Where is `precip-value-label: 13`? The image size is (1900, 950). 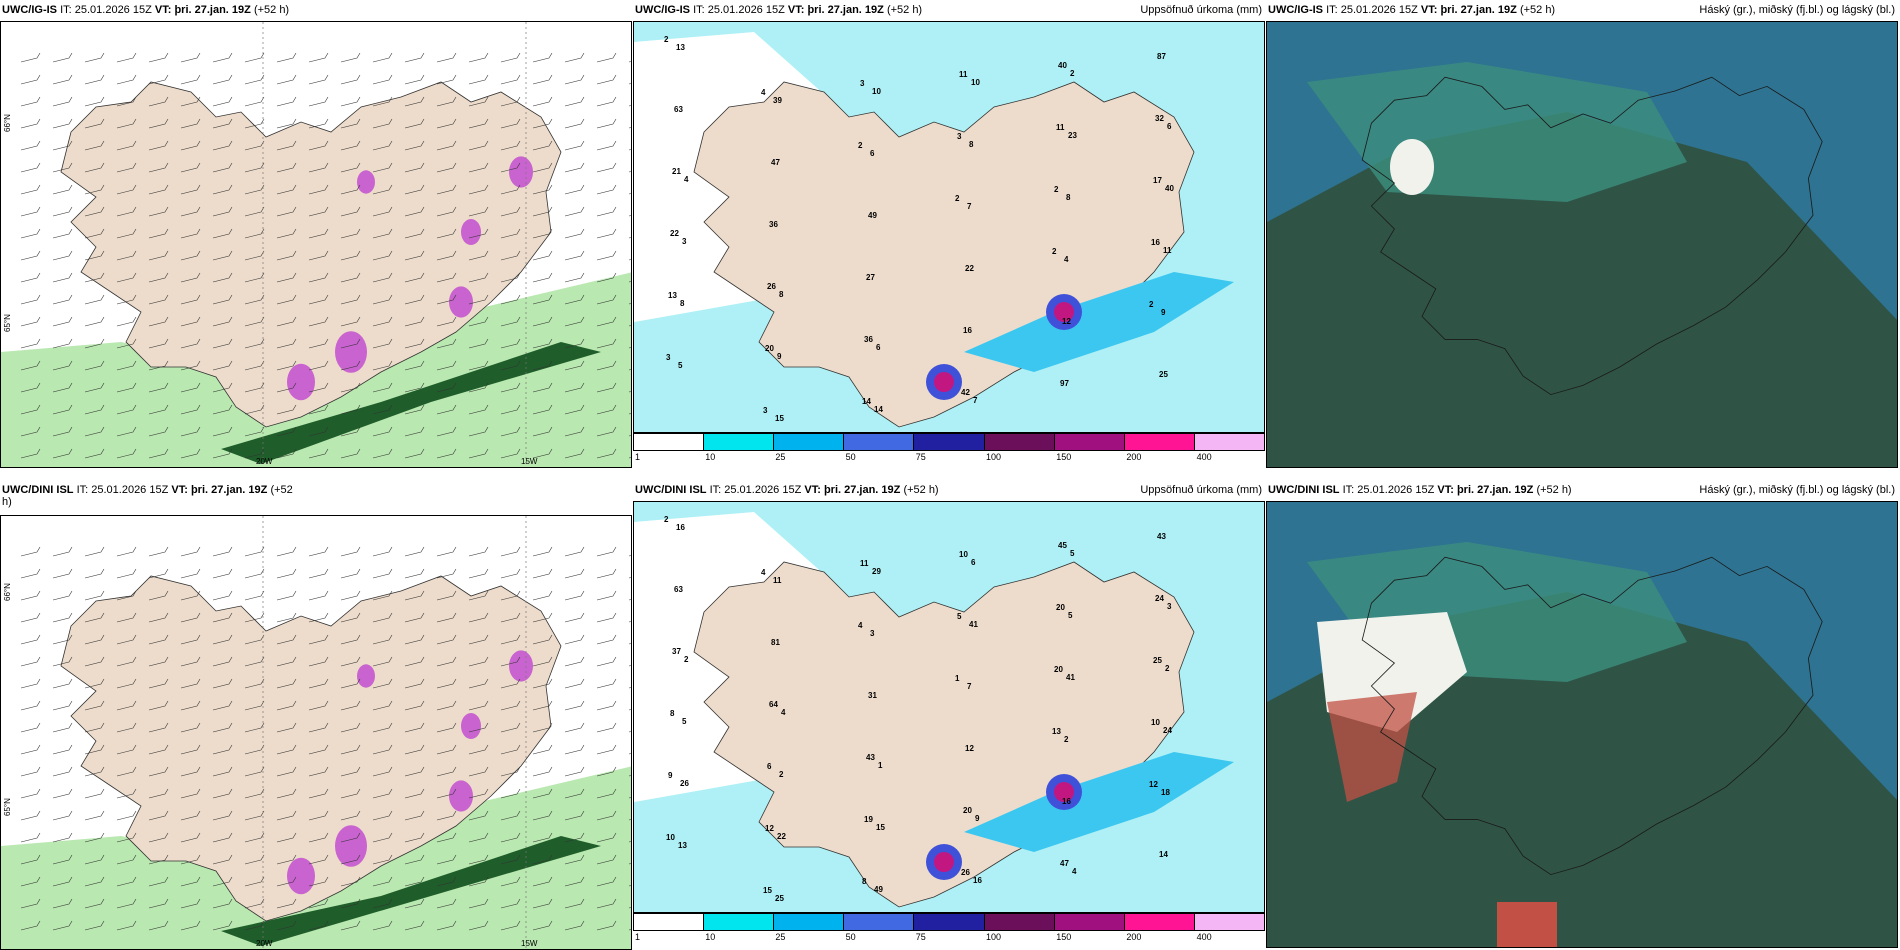 precip-value-label: 13 is located at coordinates (680, 47).